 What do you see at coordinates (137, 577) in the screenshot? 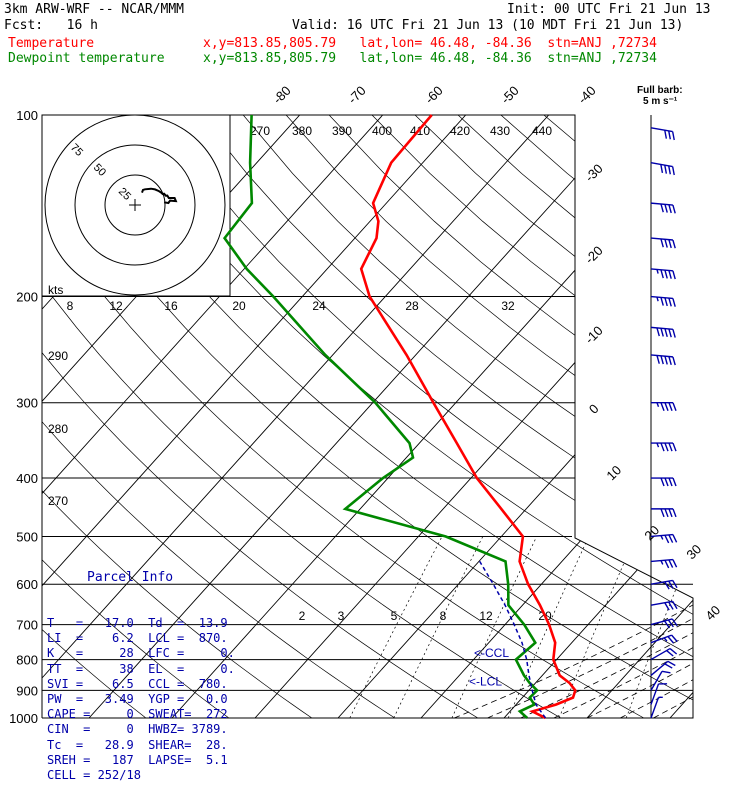
I see `parcel-info-title: Parcel Info` at bounding box center [137, 577].